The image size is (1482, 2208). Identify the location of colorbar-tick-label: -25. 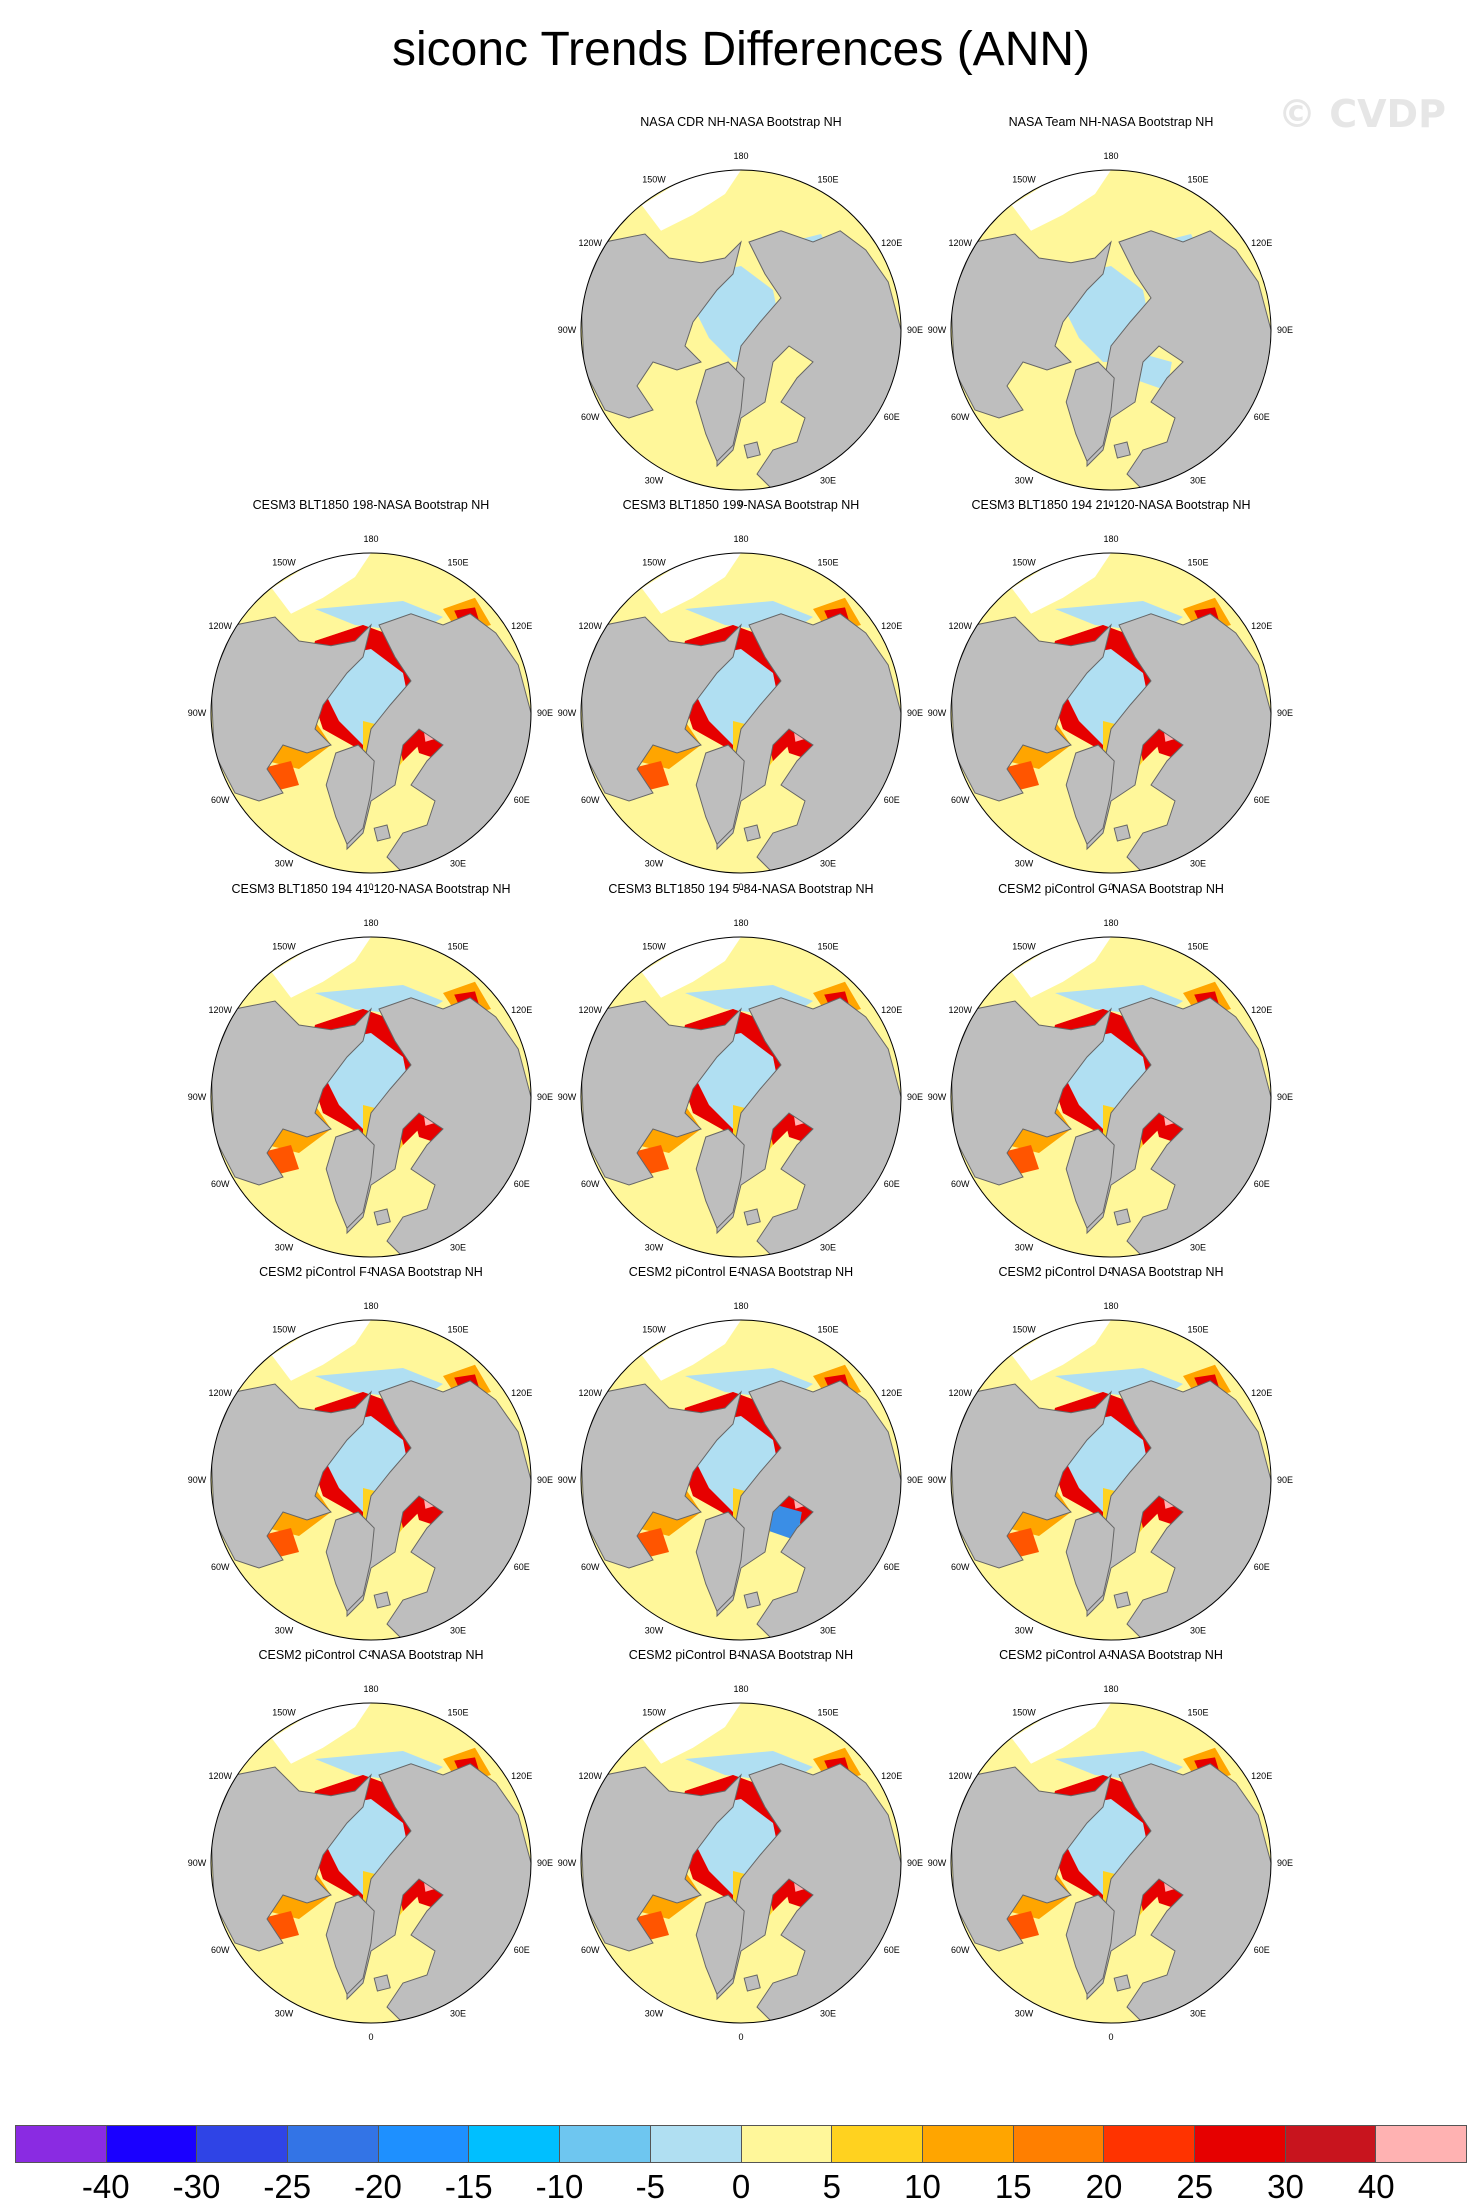
(287, 2186).